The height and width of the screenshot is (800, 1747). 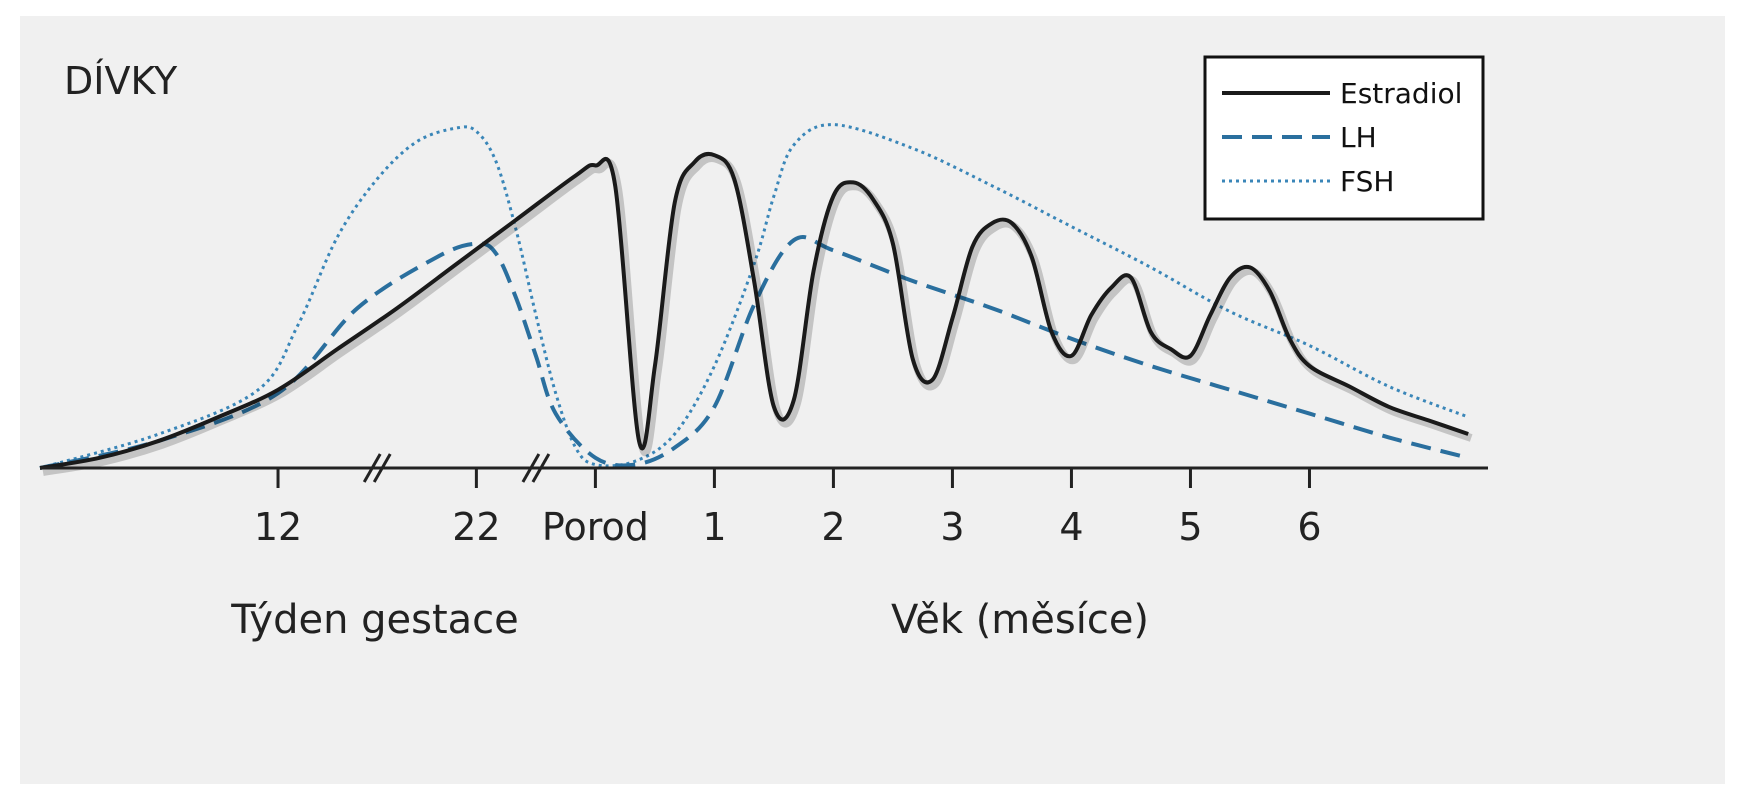 What do you see at coordinates (1358, 137) in the screenshot?
I see `legend-label-lh: LH` at bounding box center [1358, 137].